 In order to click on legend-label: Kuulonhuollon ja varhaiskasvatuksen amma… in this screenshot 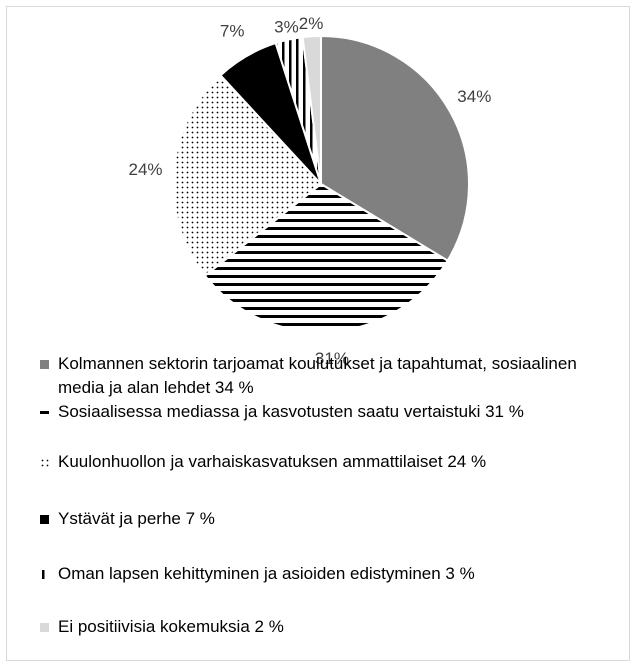, I will do `click(272, 461)`.